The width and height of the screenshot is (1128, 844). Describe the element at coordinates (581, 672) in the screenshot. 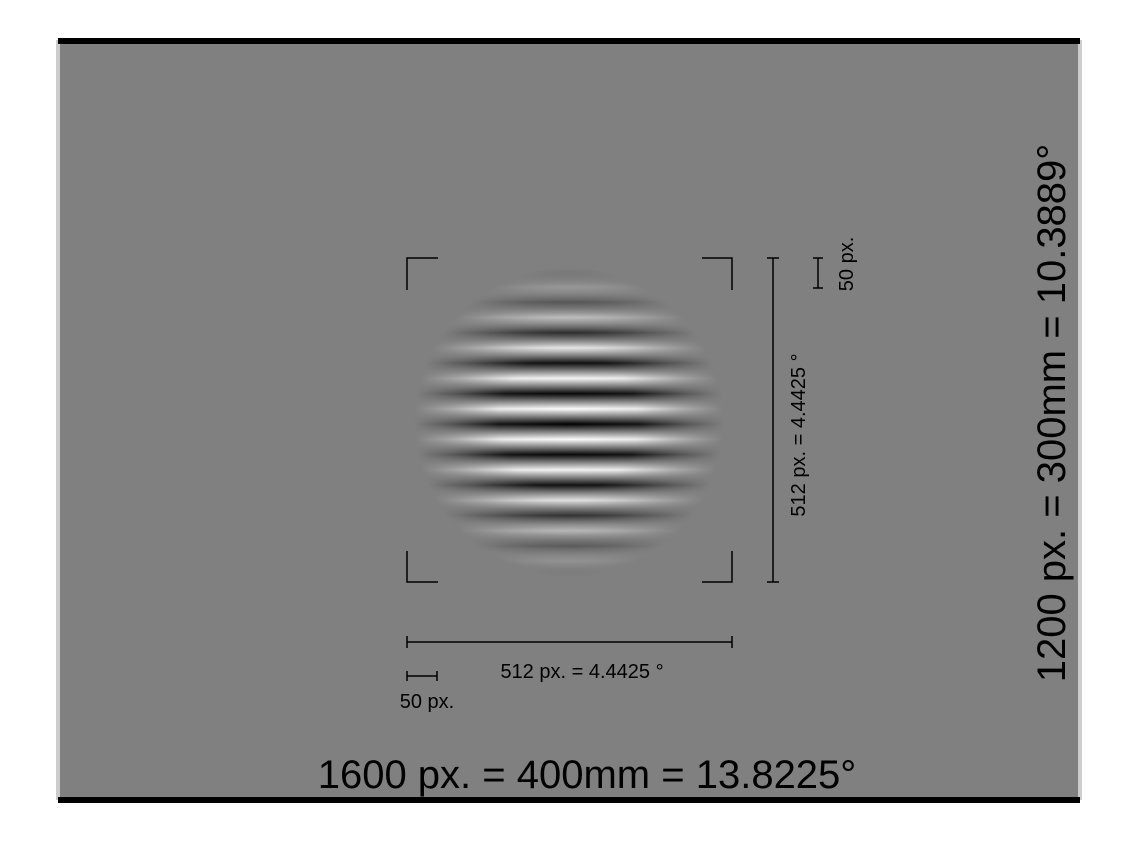

I see `stimulus-width-label: 512 px. = 4.4425 °` at that location.